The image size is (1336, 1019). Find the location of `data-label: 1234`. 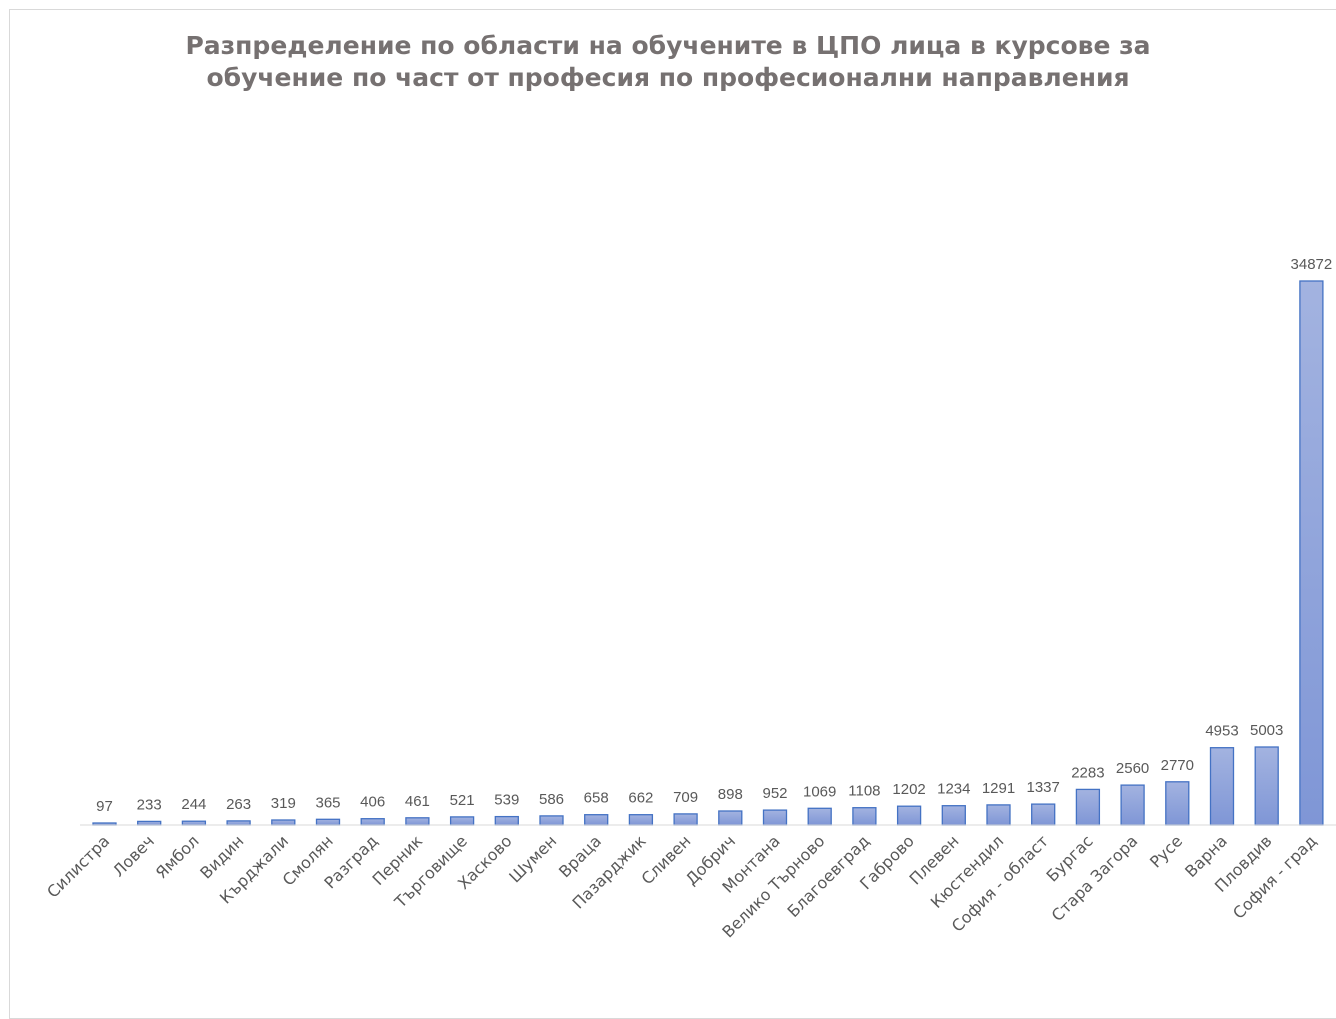

data-label: 1234 is located at coordinates (953, 789).